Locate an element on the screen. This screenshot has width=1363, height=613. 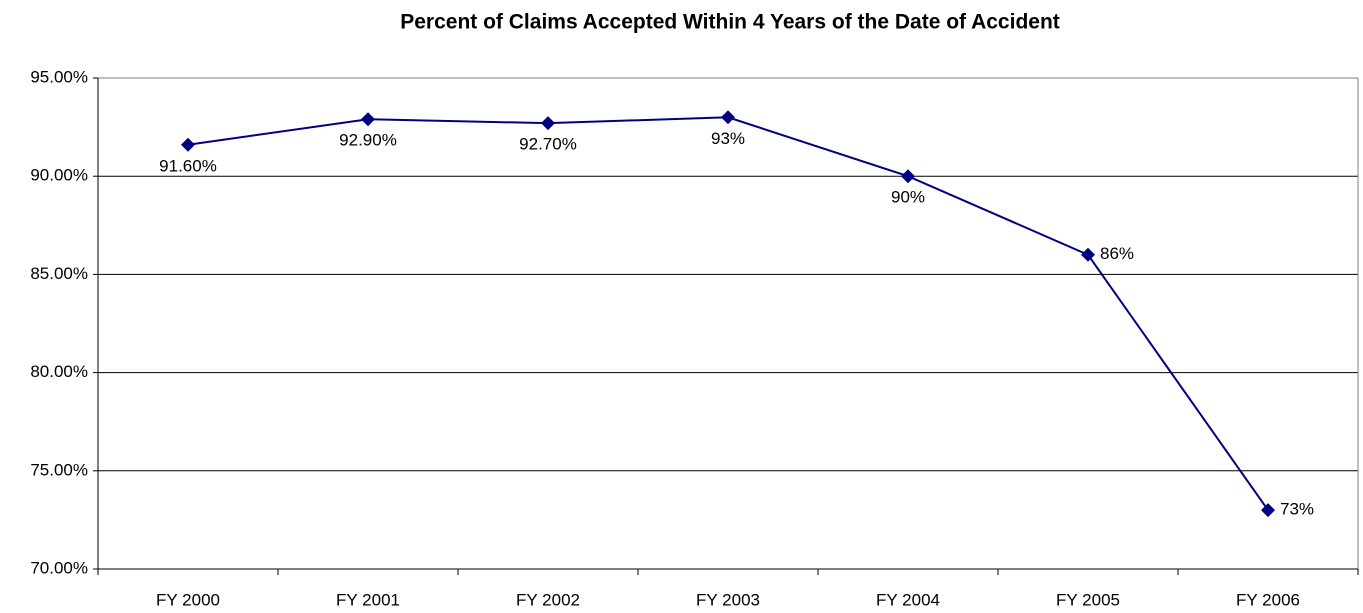
data-label: 90% is located at coordinates (908, 197).